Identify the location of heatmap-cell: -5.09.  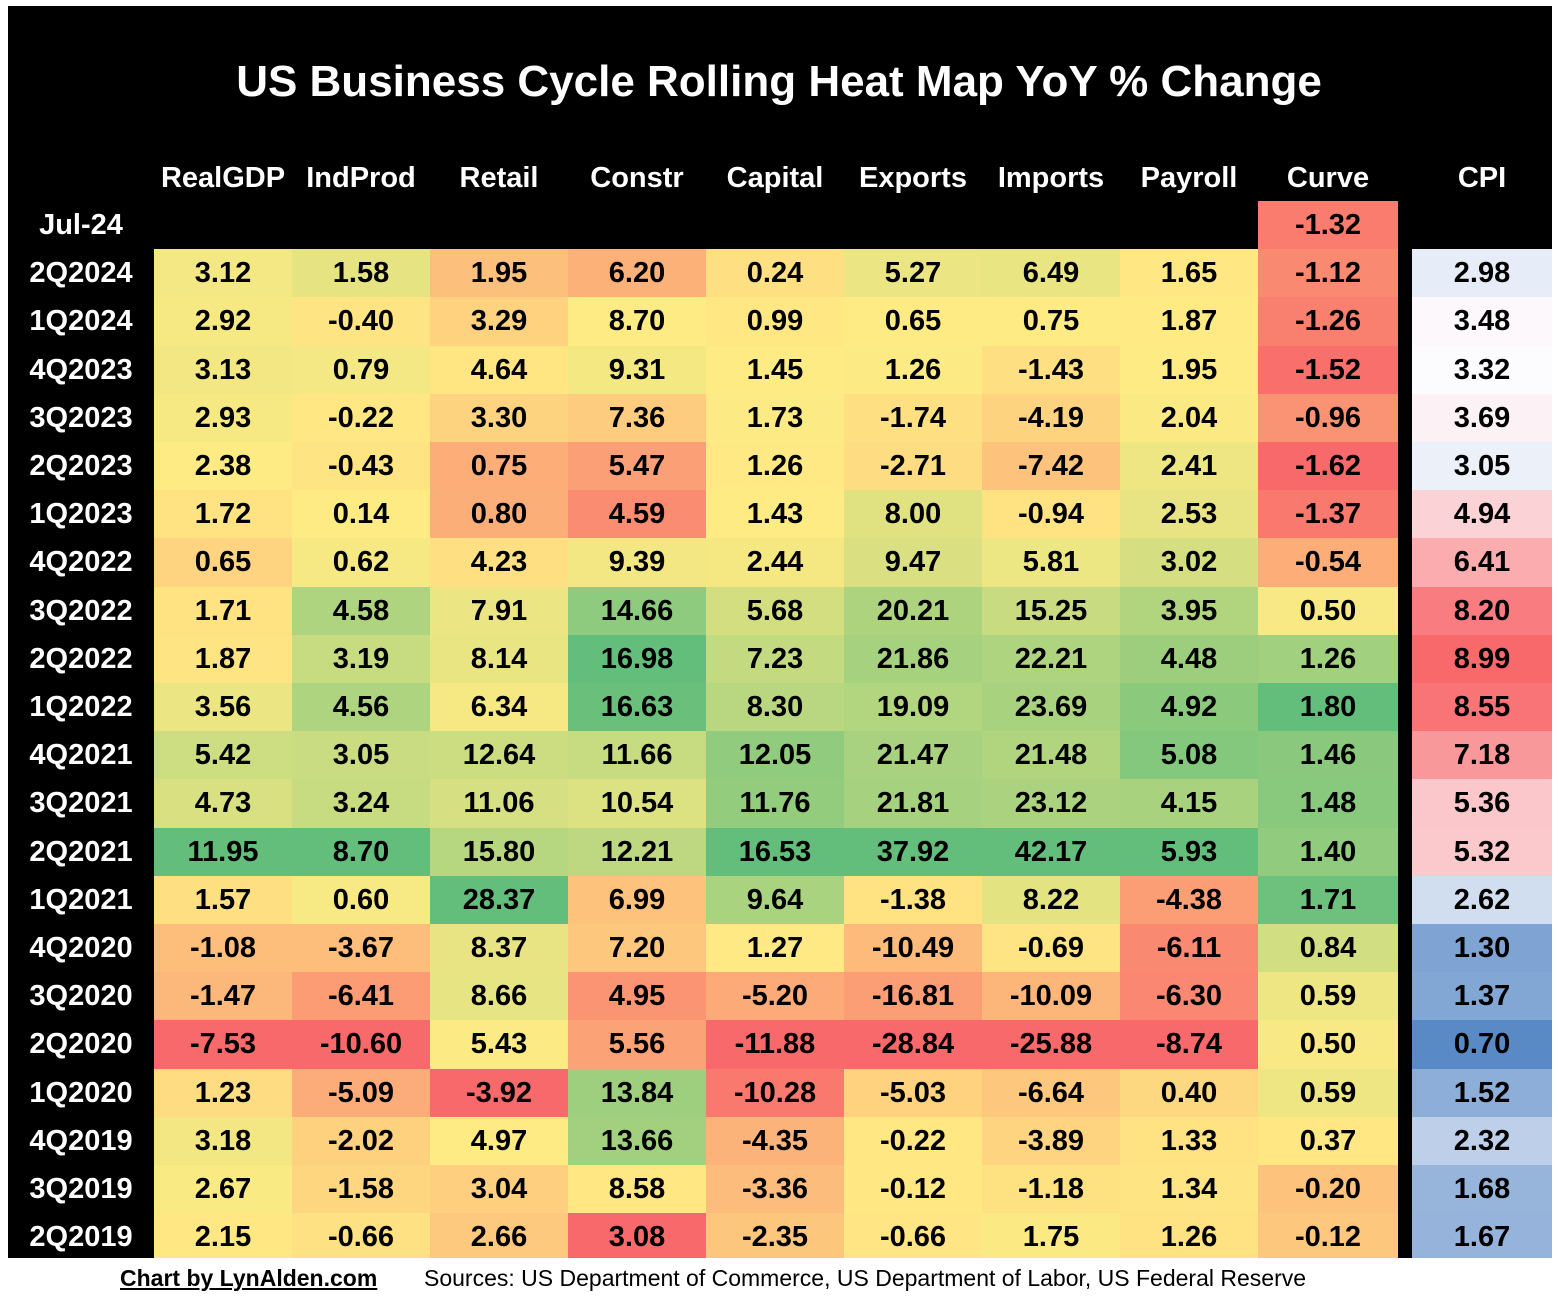
(361, 1093).